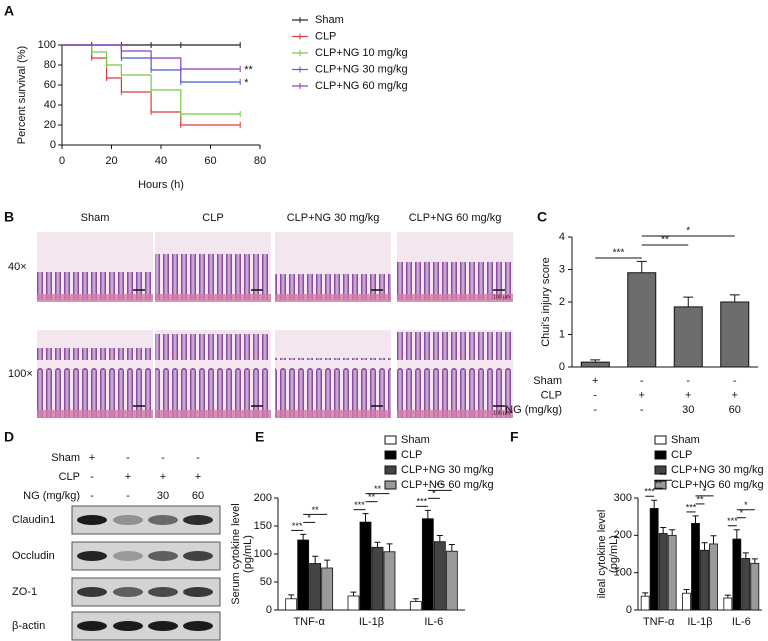 This screenshot has height=641, width=768. I want to click on condition-label: Sham, so click(547, 381).